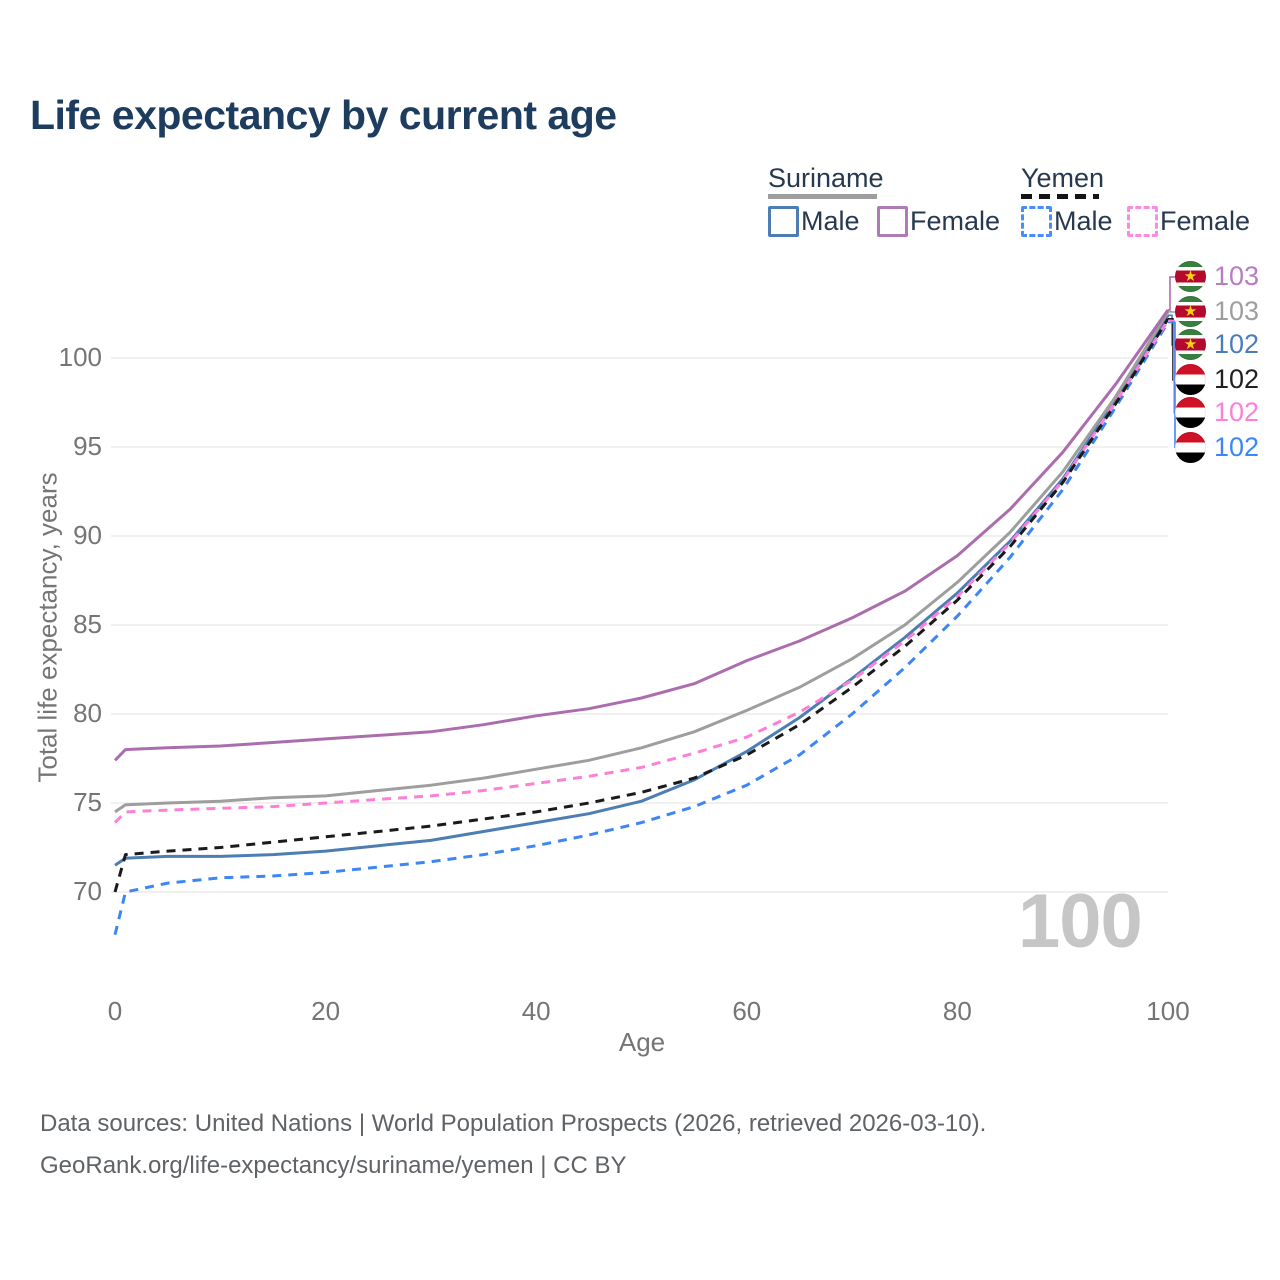  I want to click on end-label-row-suriname-male: ★ 102, so click(1217, 344).